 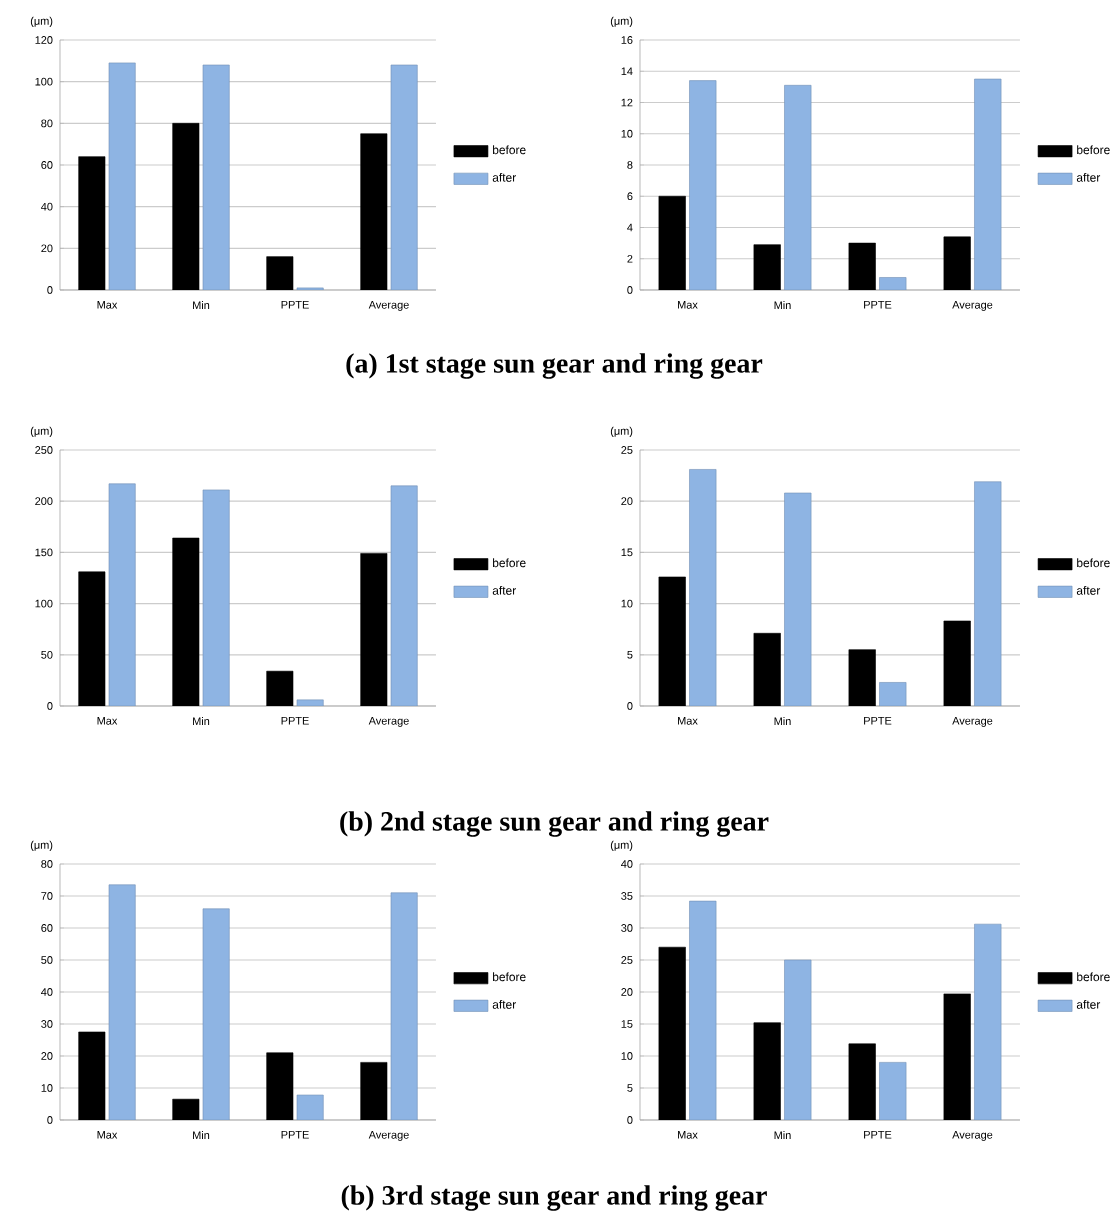 I want to click on text: (a) 1st stage sun gear and ring gear, so click(x=554, y=366).